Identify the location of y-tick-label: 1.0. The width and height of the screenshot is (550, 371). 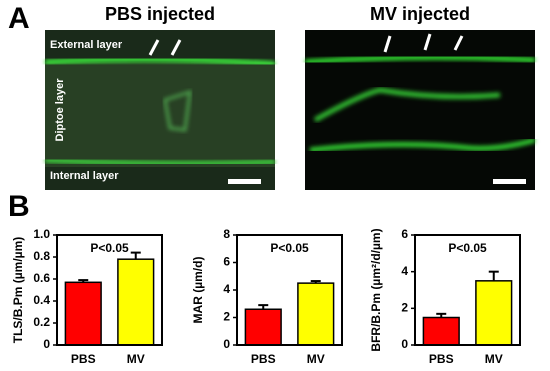
(41, 234).